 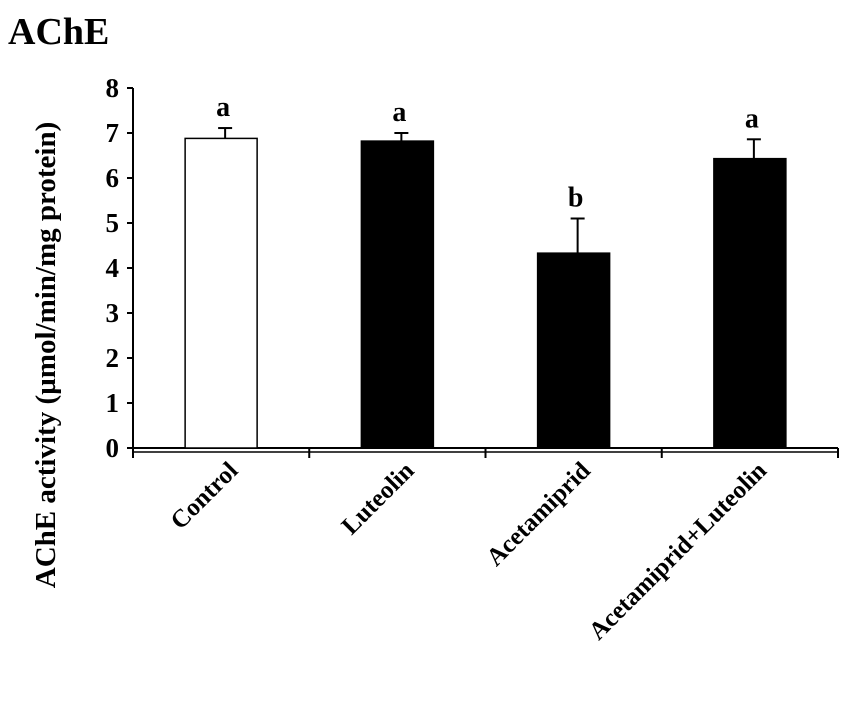 I want to click on bar-luteolin, so click(x=397, y=294).